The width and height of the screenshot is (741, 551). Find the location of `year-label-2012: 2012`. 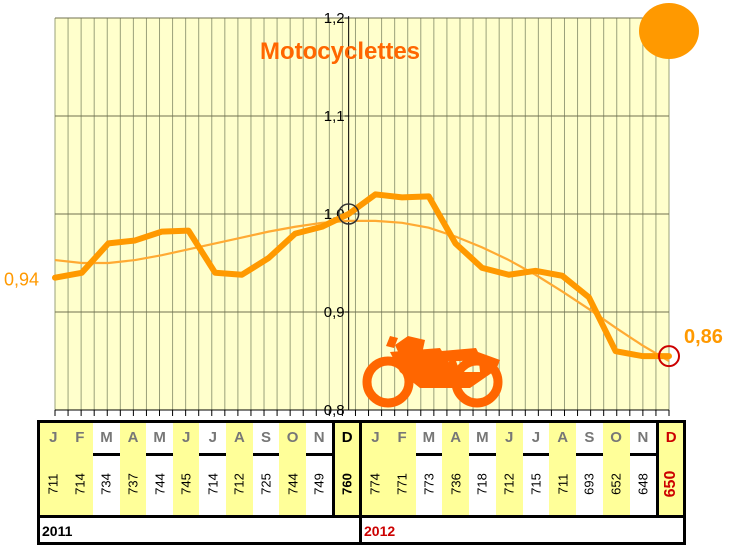

year-label-2012: 2012 is located at coordinates (380, 531).